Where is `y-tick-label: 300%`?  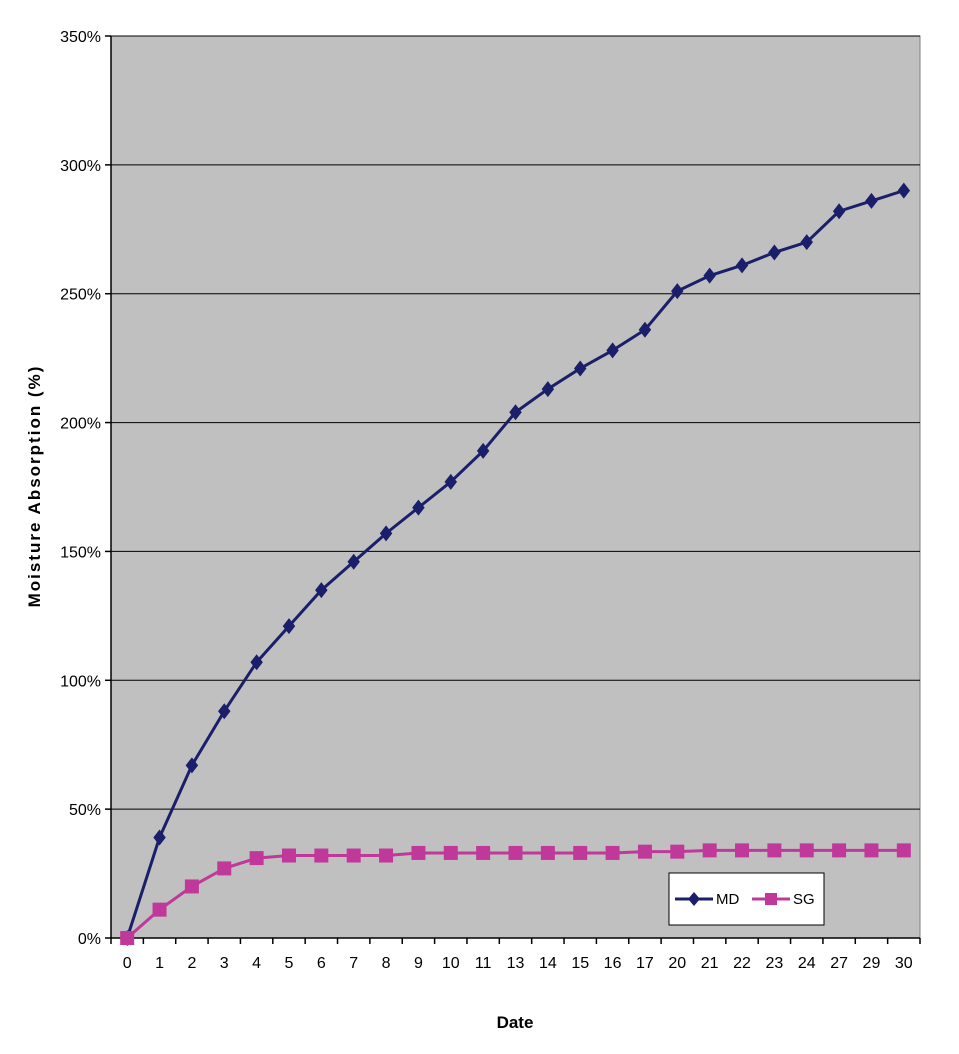 y-tick-label: 300% is located at coordinates (80, 166).